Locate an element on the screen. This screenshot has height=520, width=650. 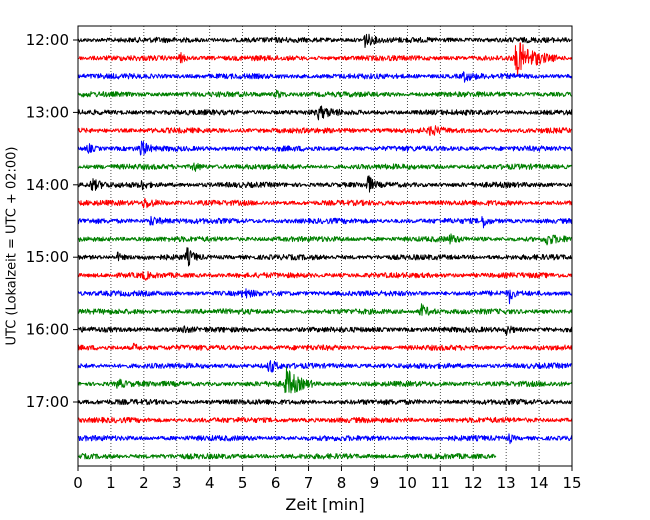
y-tick-label: 17:00 is located at coordinates (47, 402).